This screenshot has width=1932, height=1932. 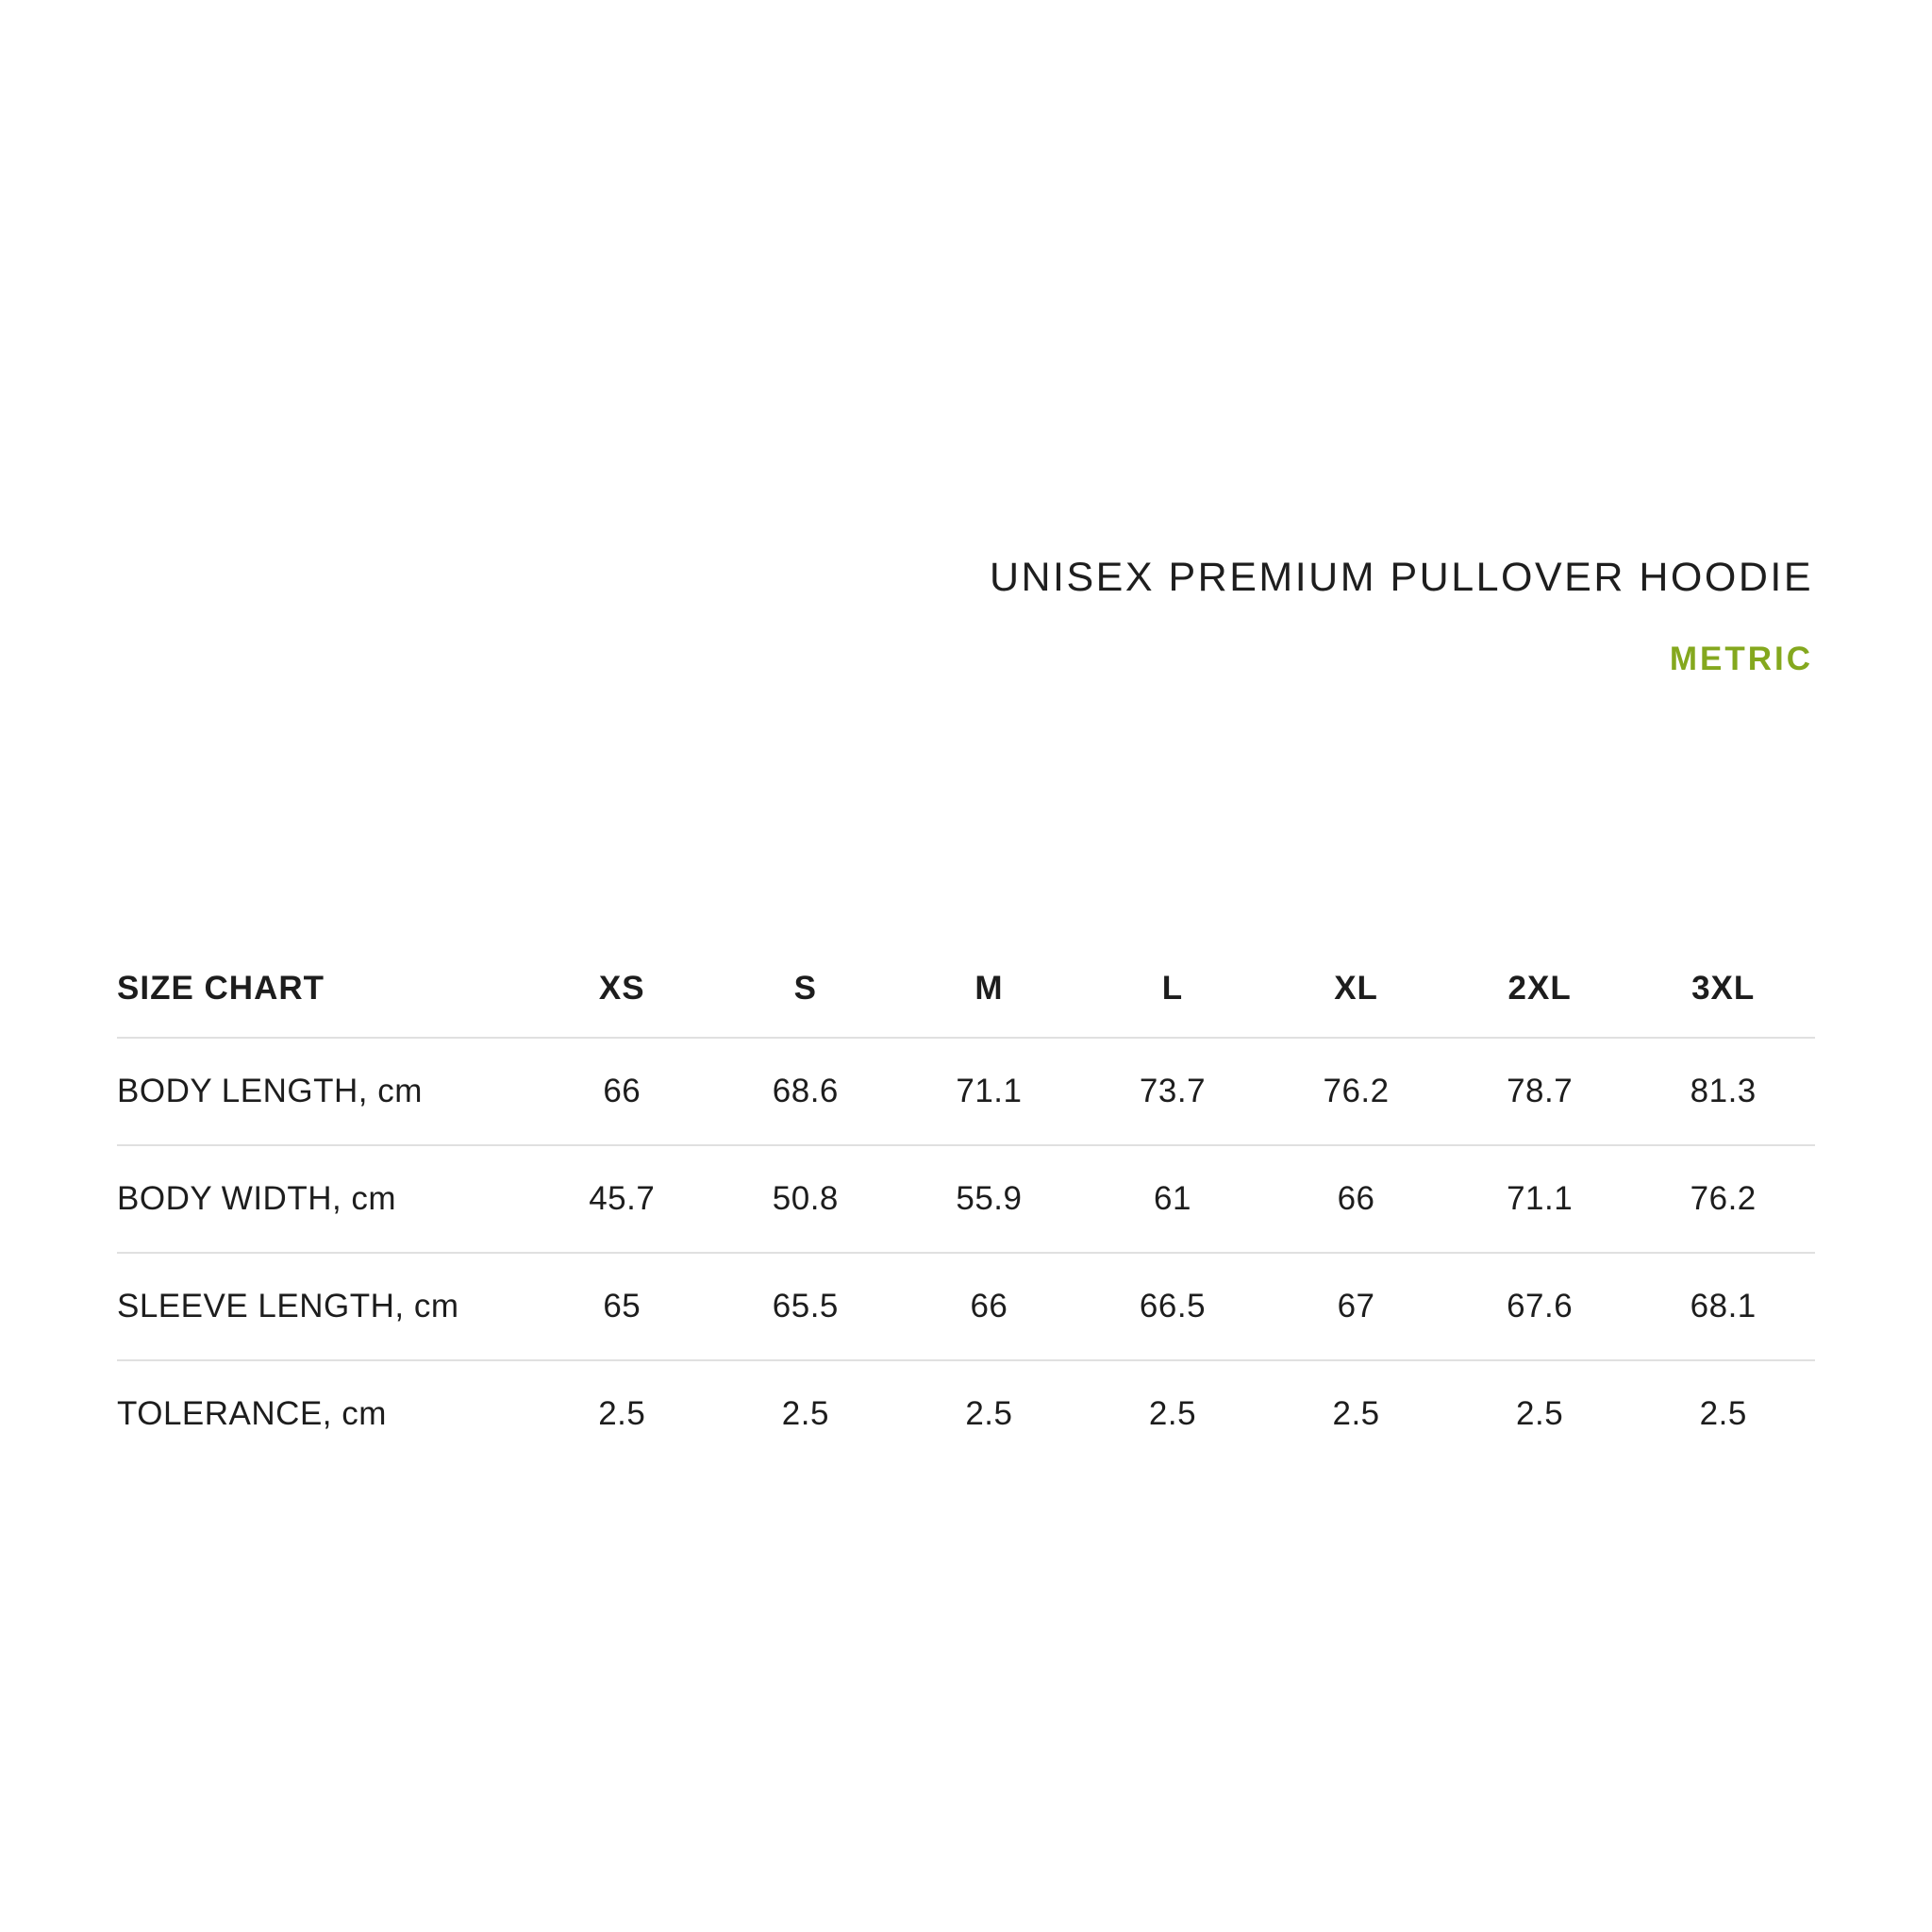 I want to click on row-label: TOLERANCE, cm, so click(x=252, y=1413).